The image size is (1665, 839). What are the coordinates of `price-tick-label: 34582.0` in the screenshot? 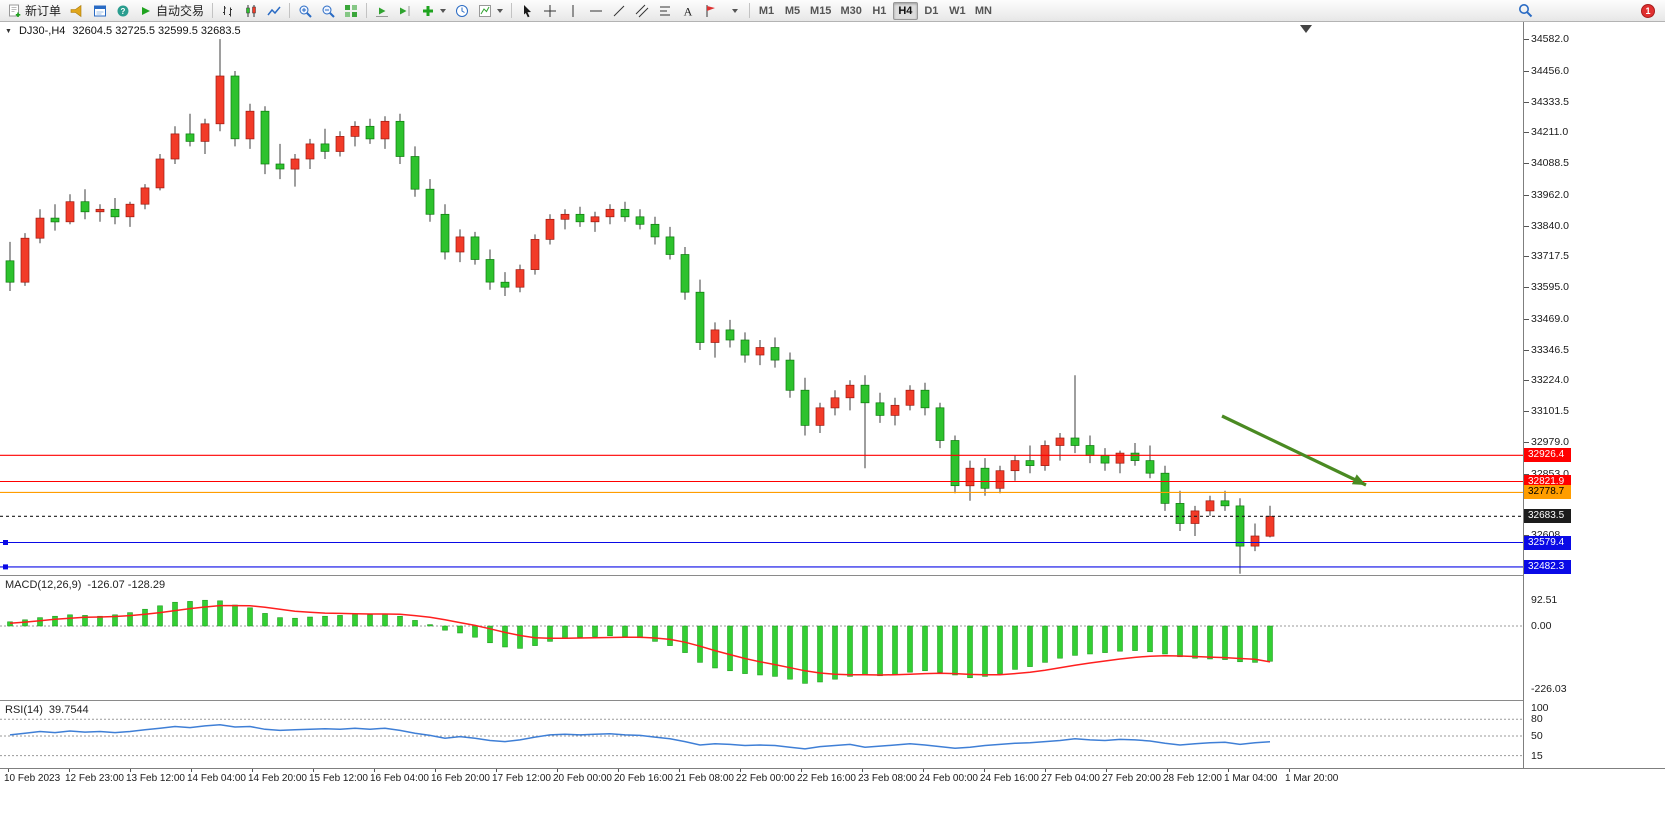 It's located at (1550, 39).